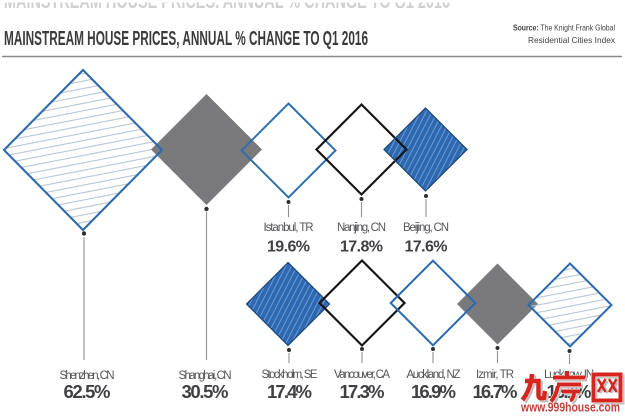 Image resolution: width=625 pixels, height=417 pixels. Describe the element at coordinates (426, 247) in the screenshot. I see `svg-text: 17.6%` at that location.